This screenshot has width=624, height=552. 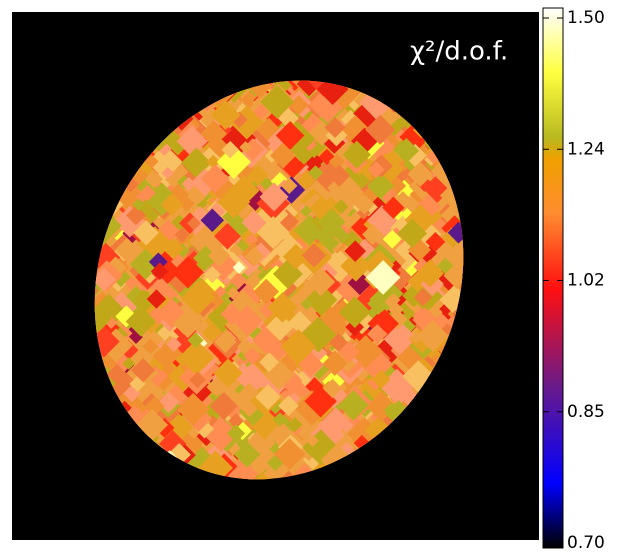 I want to click on colorbar-tick-label: 1.02, so click(x=586, y=281).